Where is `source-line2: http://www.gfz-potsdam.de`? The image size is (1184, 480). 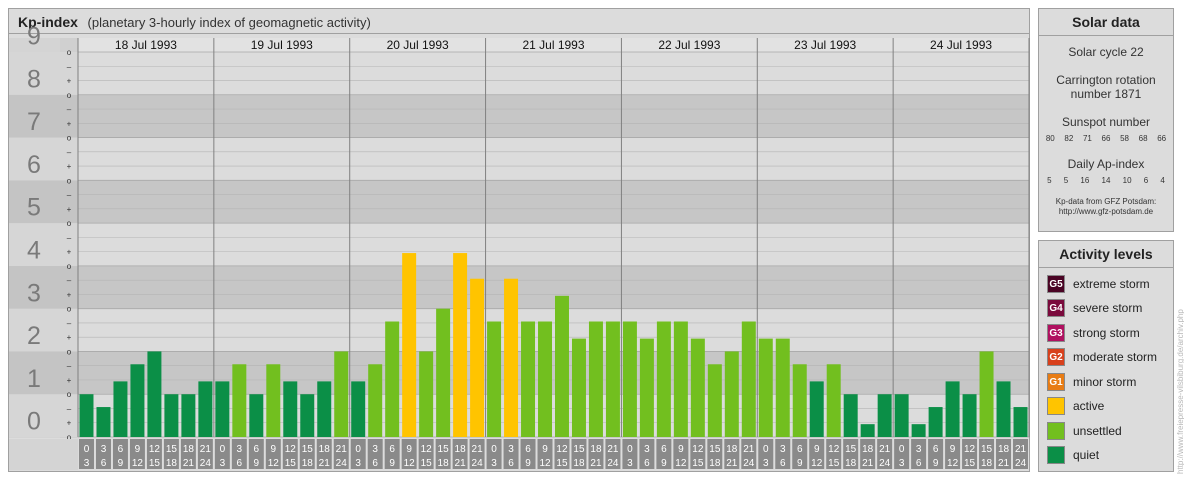 source-line2: http://www.gfz-potsdam.de is located at coordinates (1106, 211).